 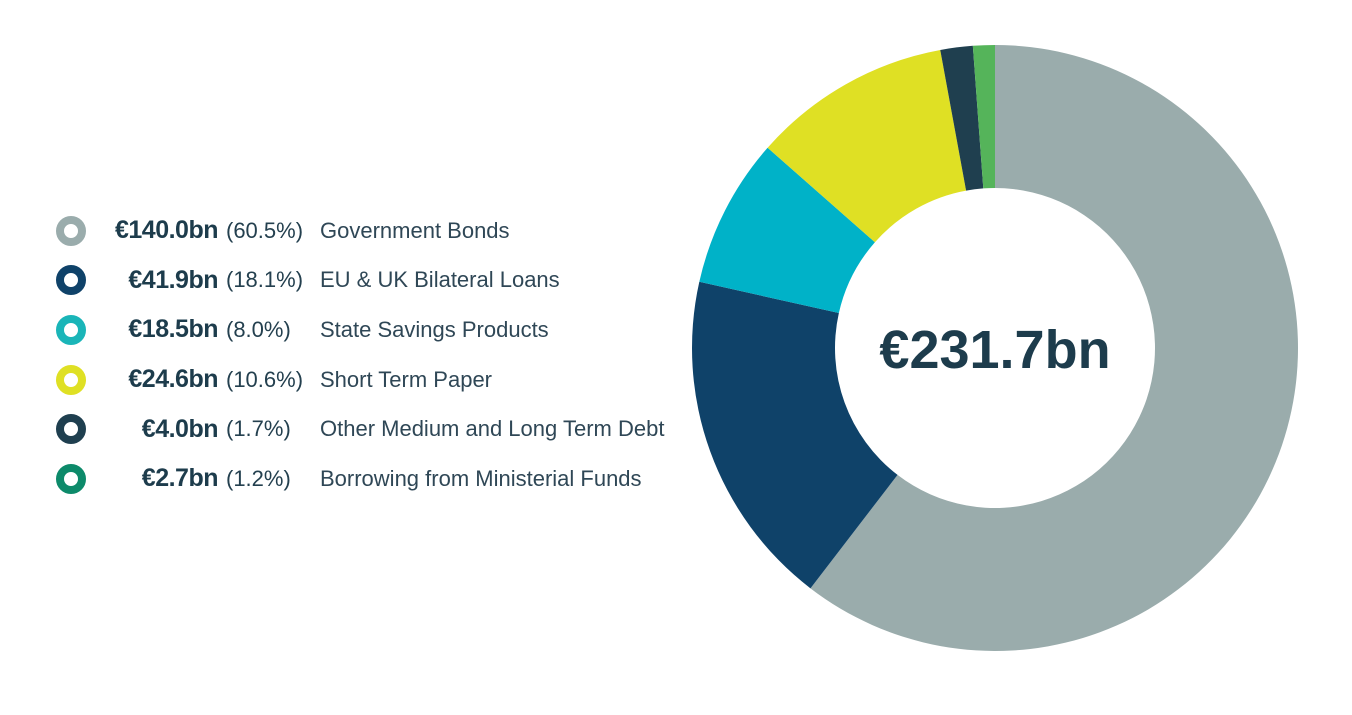 I want to click on legend-percent: (1.2%), so click(x=258, y=478).